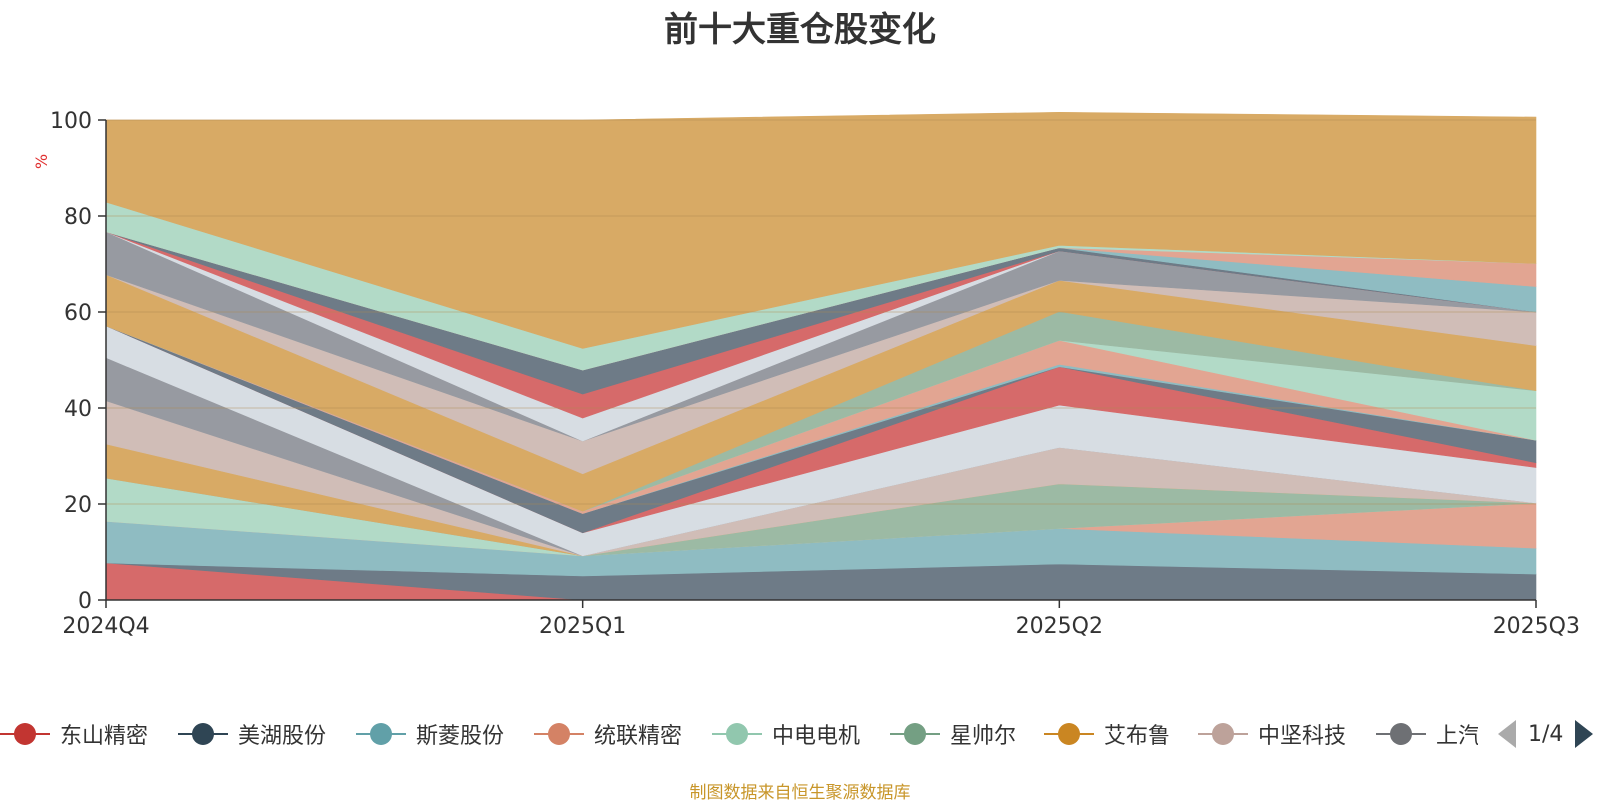  Describe the element at coordinates (816, 736) in the screenshot. I see `legend-label: 中电电机` at that location.